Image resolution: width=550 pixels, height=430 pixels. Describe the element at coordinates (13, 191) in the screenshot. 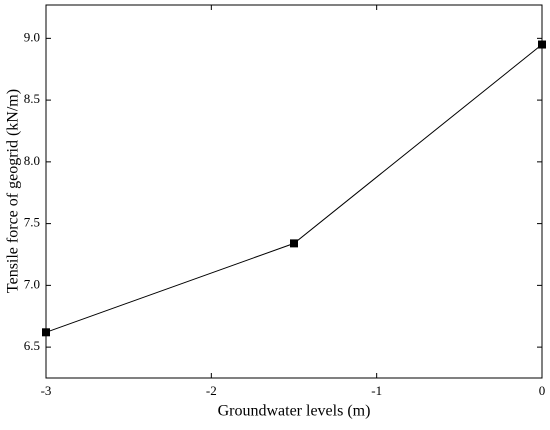

I see `y-axis-title: Tensile force of geogrid (kN/m)` at that location.